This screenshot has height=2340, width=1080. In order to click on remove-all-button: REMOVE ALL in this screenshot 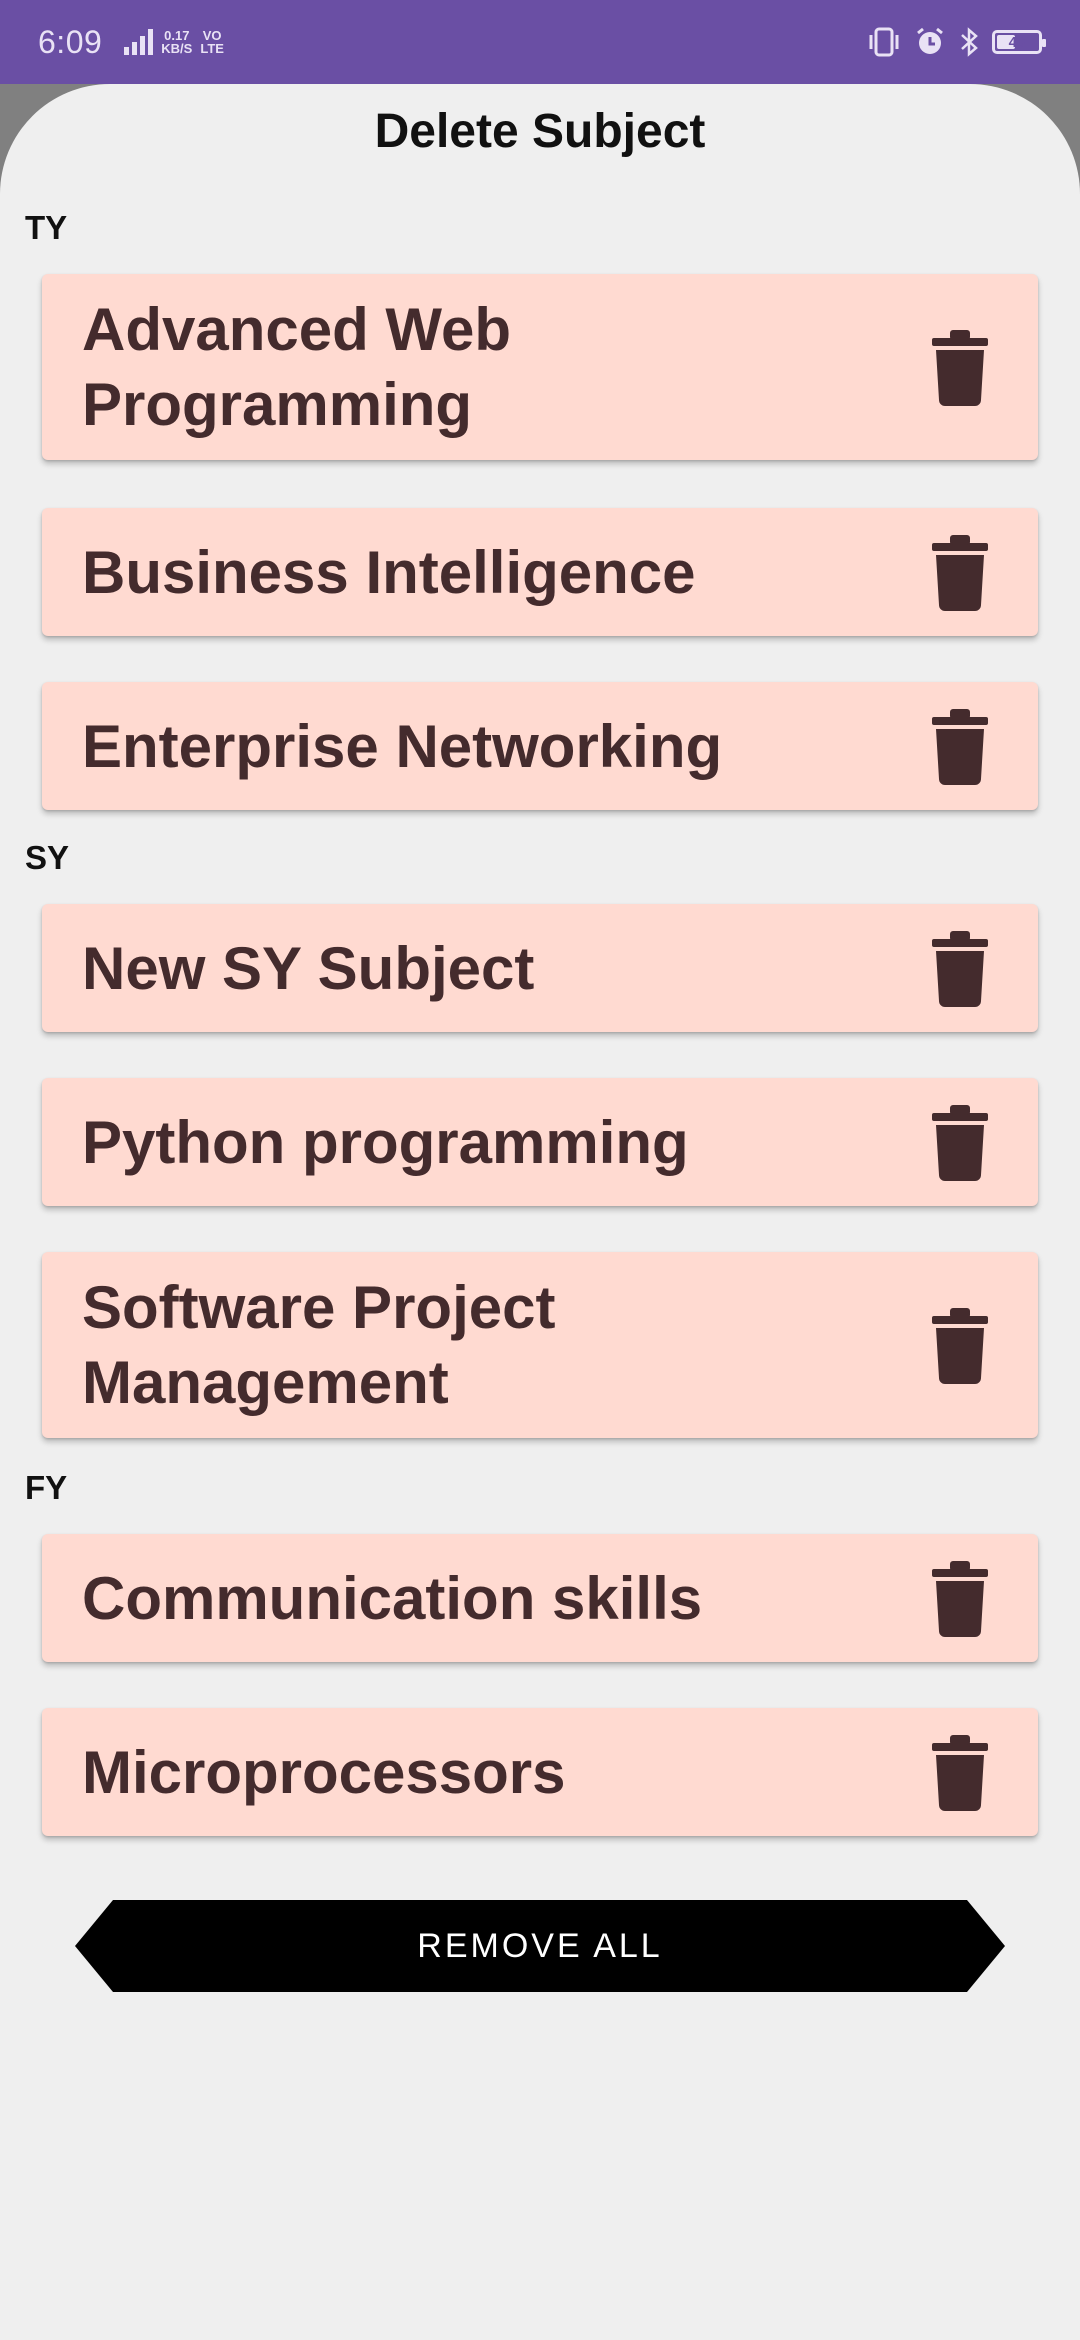, I will do `click(540, 1946)`.